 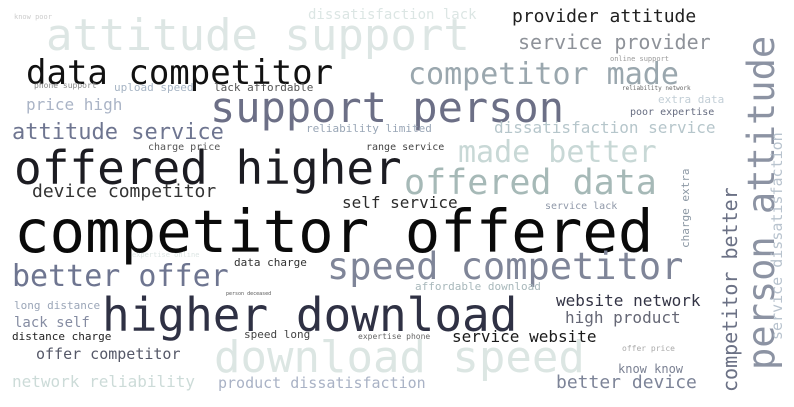 I want to click on word-lack-self: lack self, so click(x=52, y=323).